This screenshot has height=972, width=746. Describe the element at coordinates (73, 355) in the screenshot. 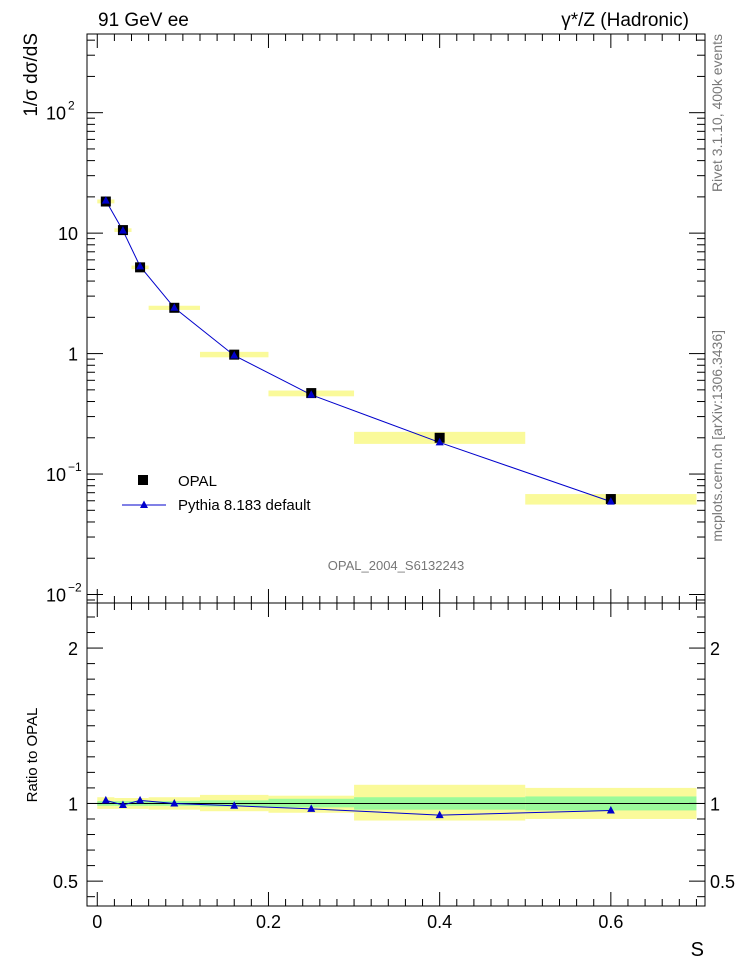

I see `main-y-tick-label-2: 1` at that location.